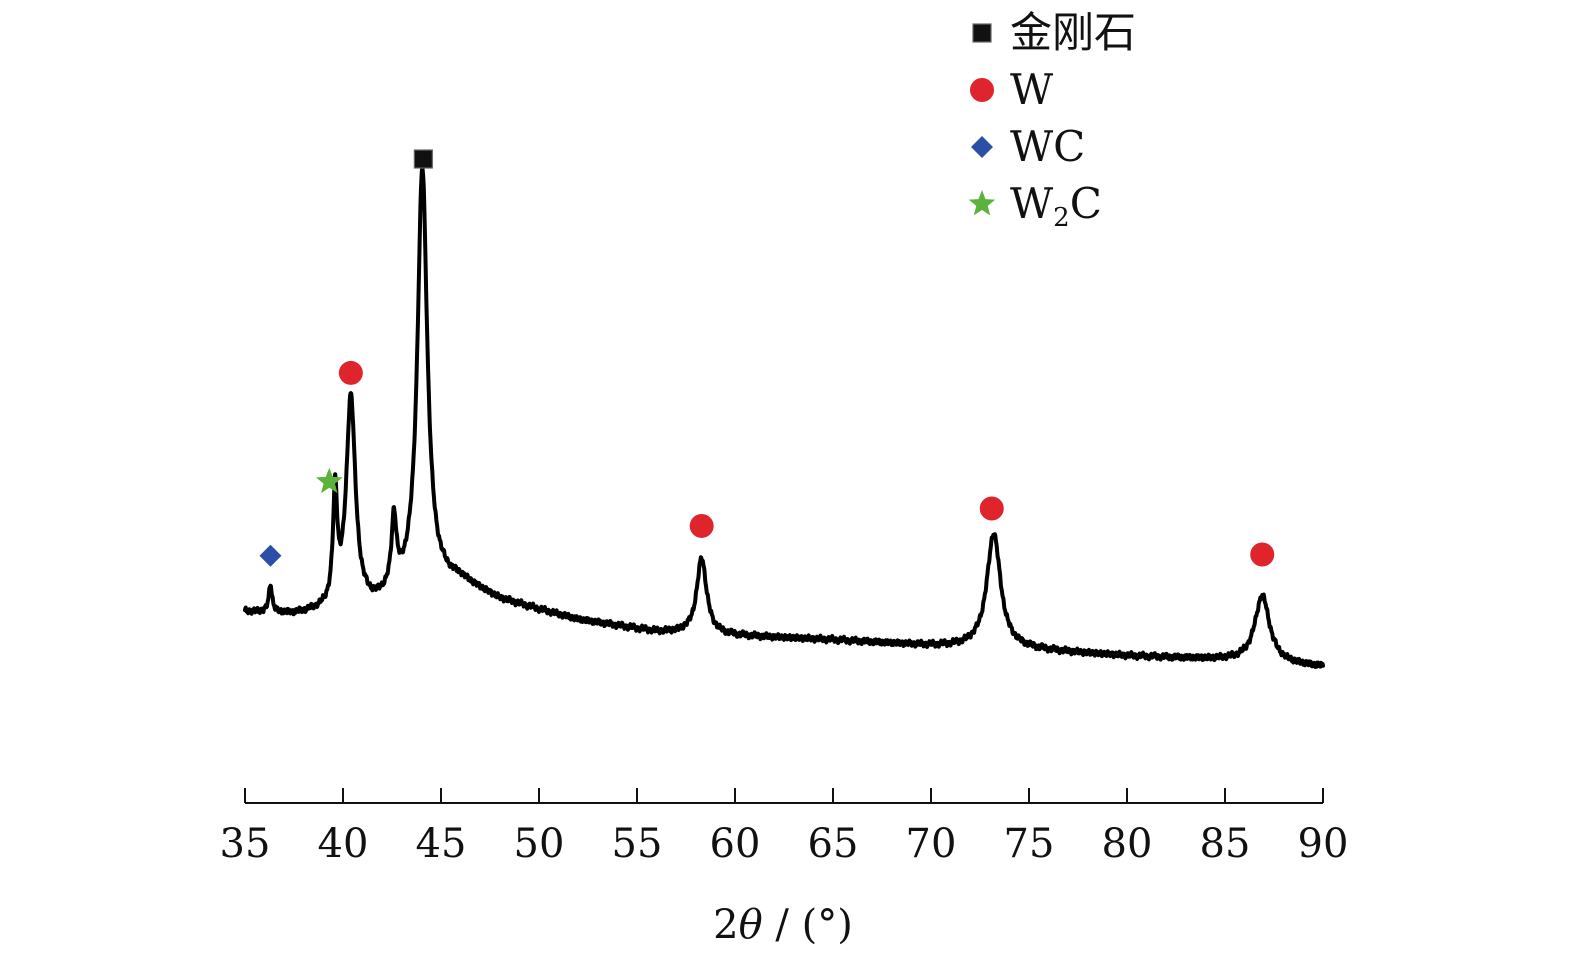 Image resolution: width=1575 pixels, height=965 pixels. I want to click on x-tick-label: 65, so click(833, 844).